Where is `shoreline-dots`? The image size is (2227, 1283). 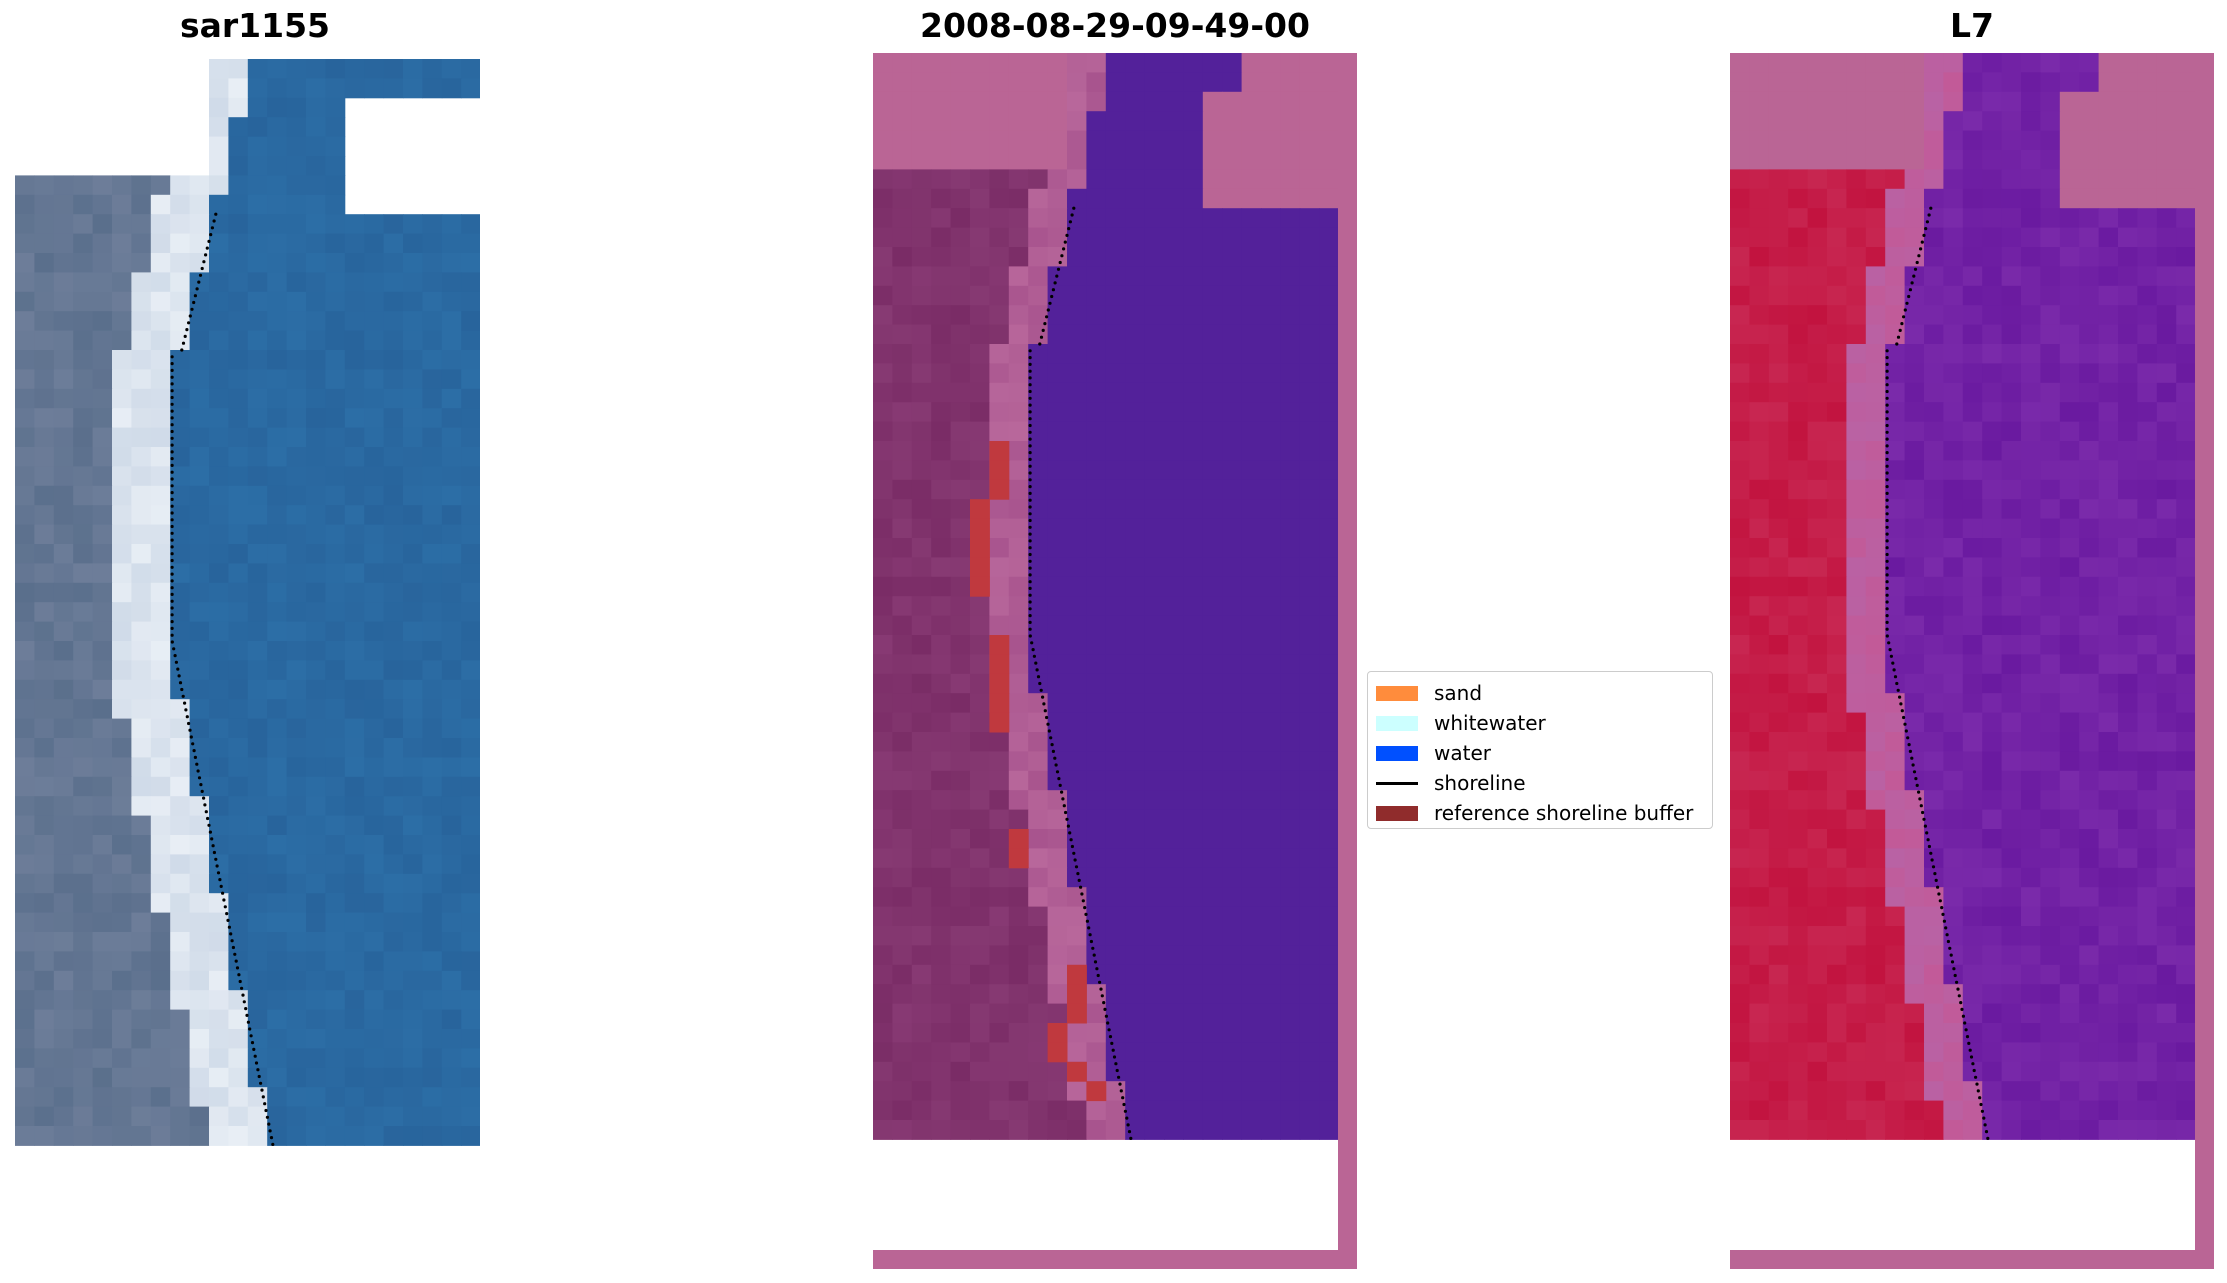
shoreline-dots is located at coordinates (1937, 673).